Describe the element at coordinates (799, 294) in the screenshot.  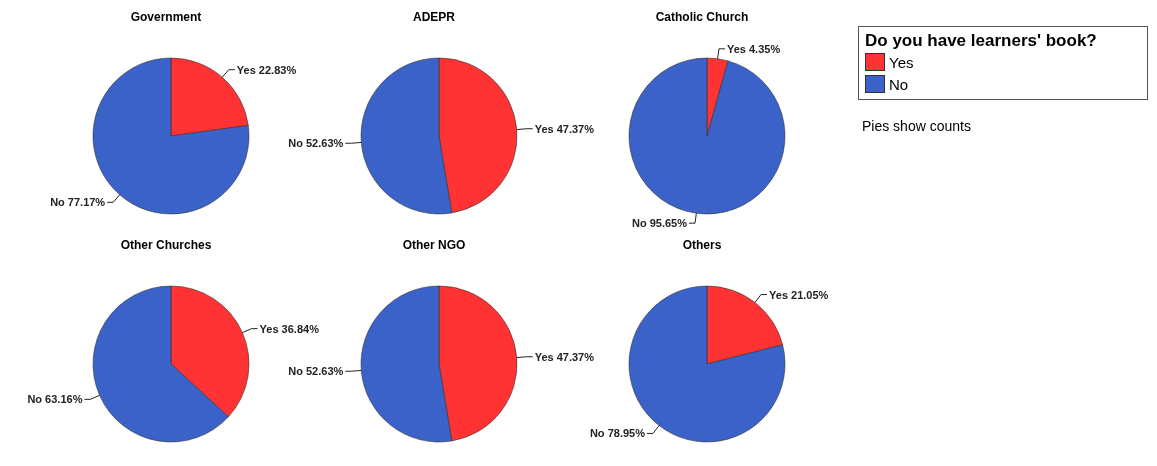
I see `slice-label: Yes 21.05%` at that location.